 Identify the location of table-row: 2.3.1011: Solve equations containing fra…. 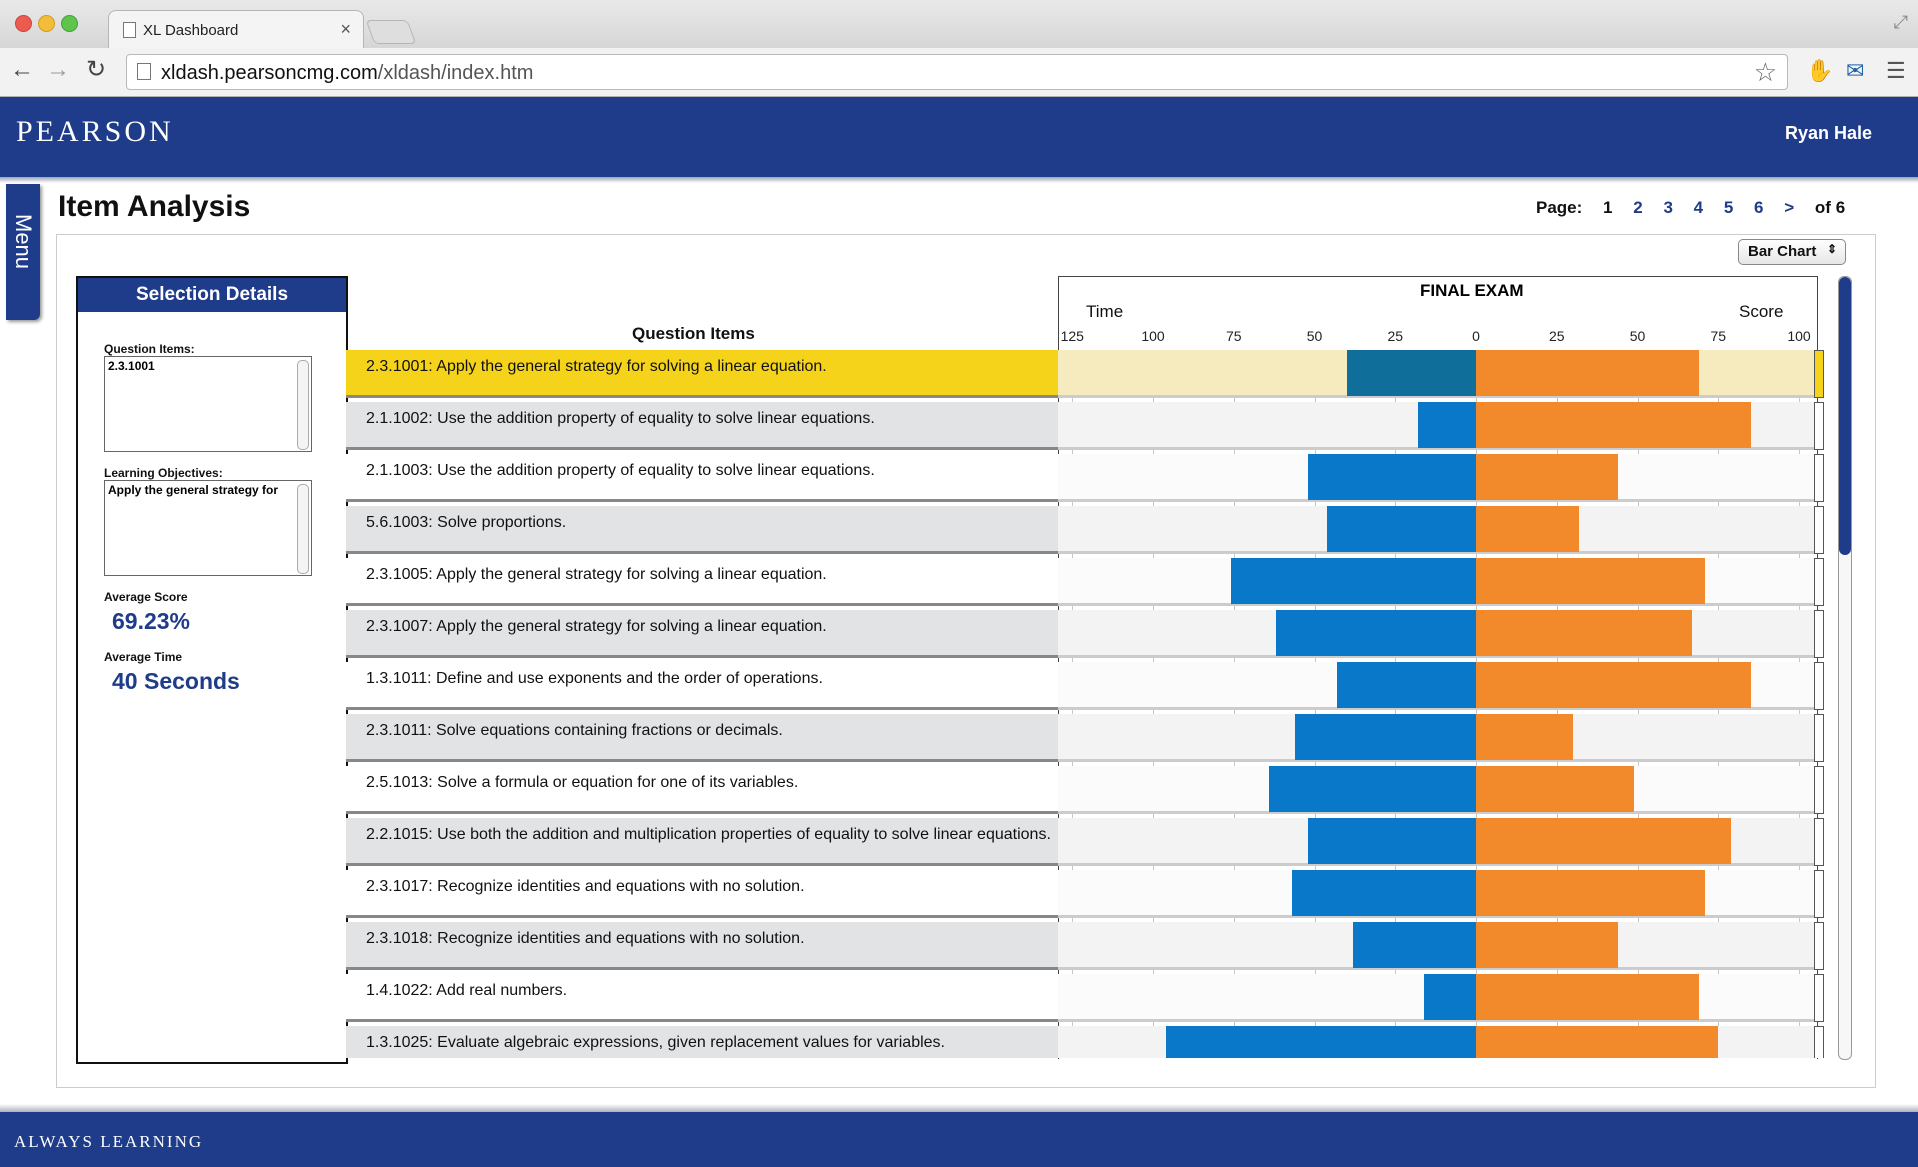
(1085, 738).